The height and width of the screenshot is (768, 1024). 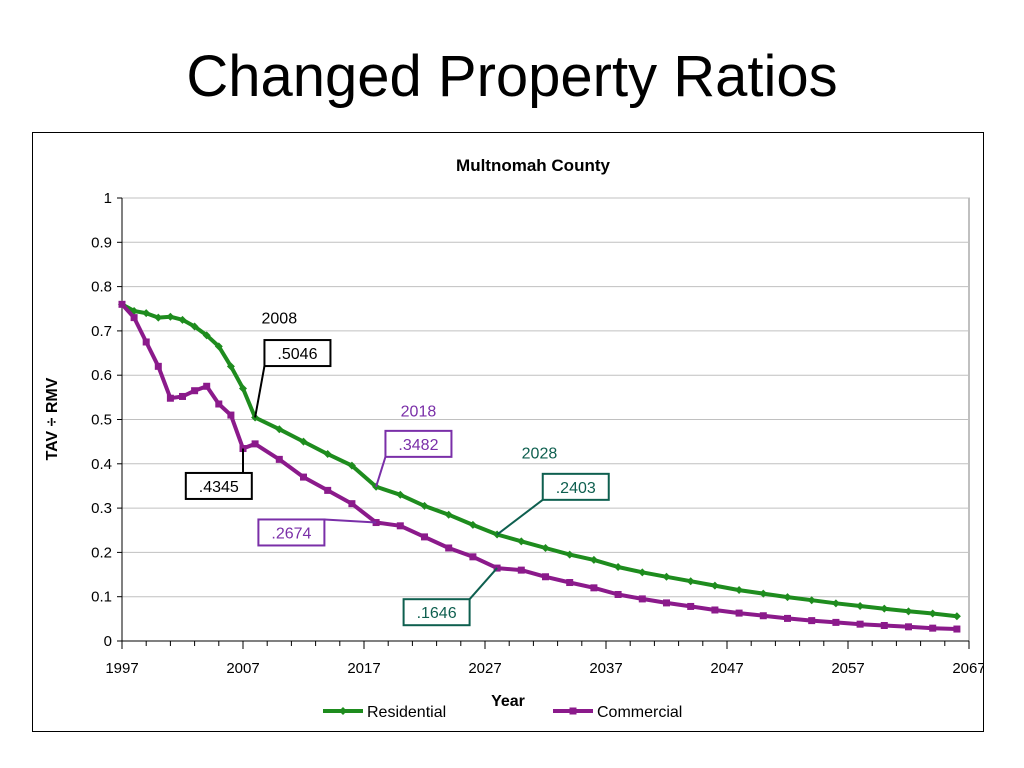 What do you see at coordinates (605, 668) in the screenshot?
I see `x-tick-label: 2037` at bounding box center [605, 668].